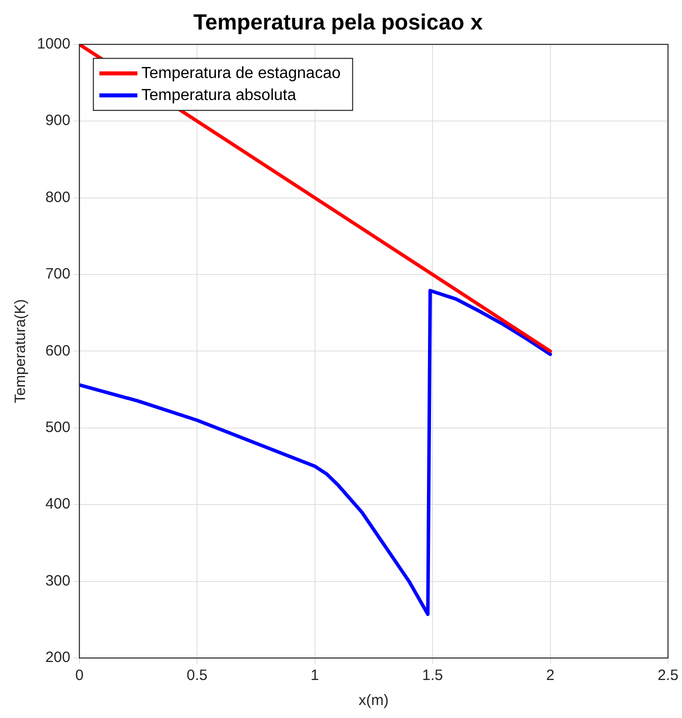  I want to click on legend-label: Temperatura de estagnacao, so click(241, 73).